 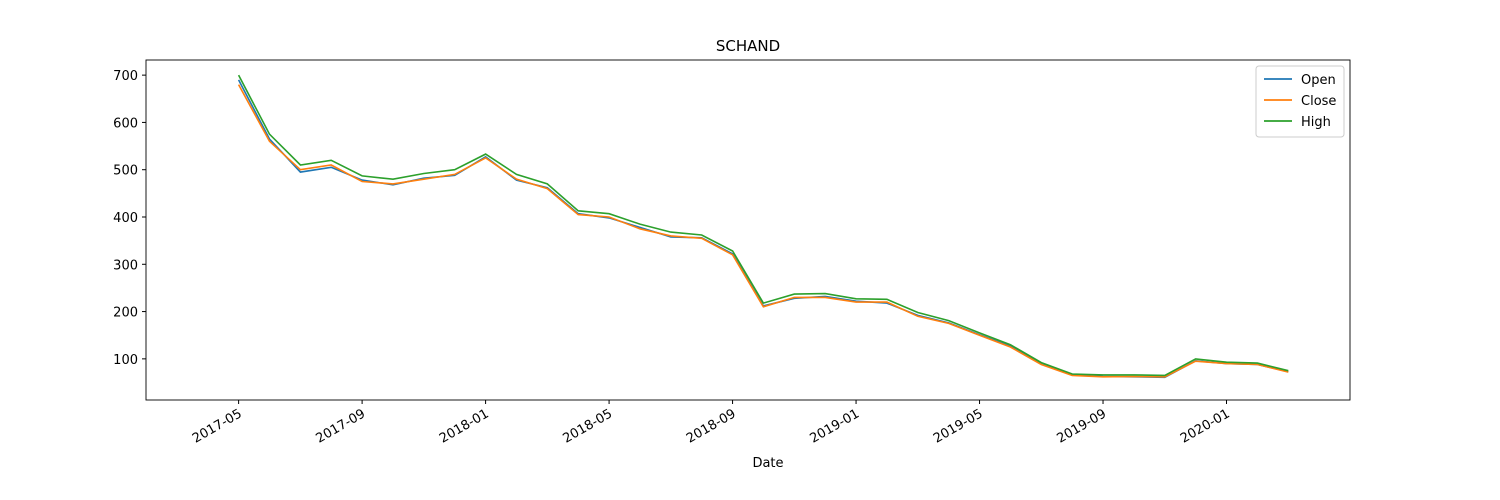 What do you see at coordinates (711, 426) in the screenshot?
I see `x-tick-label: 2018-09` at bounding box center [711, 426].